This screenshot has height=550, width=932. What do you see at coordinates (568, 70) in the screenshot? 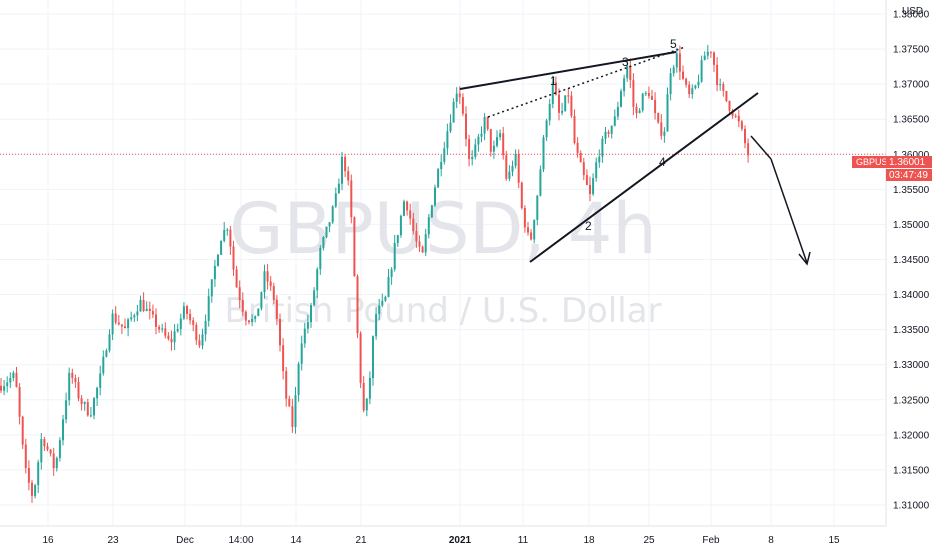
I see `upper-trendline` at bounding box center [568, 70].